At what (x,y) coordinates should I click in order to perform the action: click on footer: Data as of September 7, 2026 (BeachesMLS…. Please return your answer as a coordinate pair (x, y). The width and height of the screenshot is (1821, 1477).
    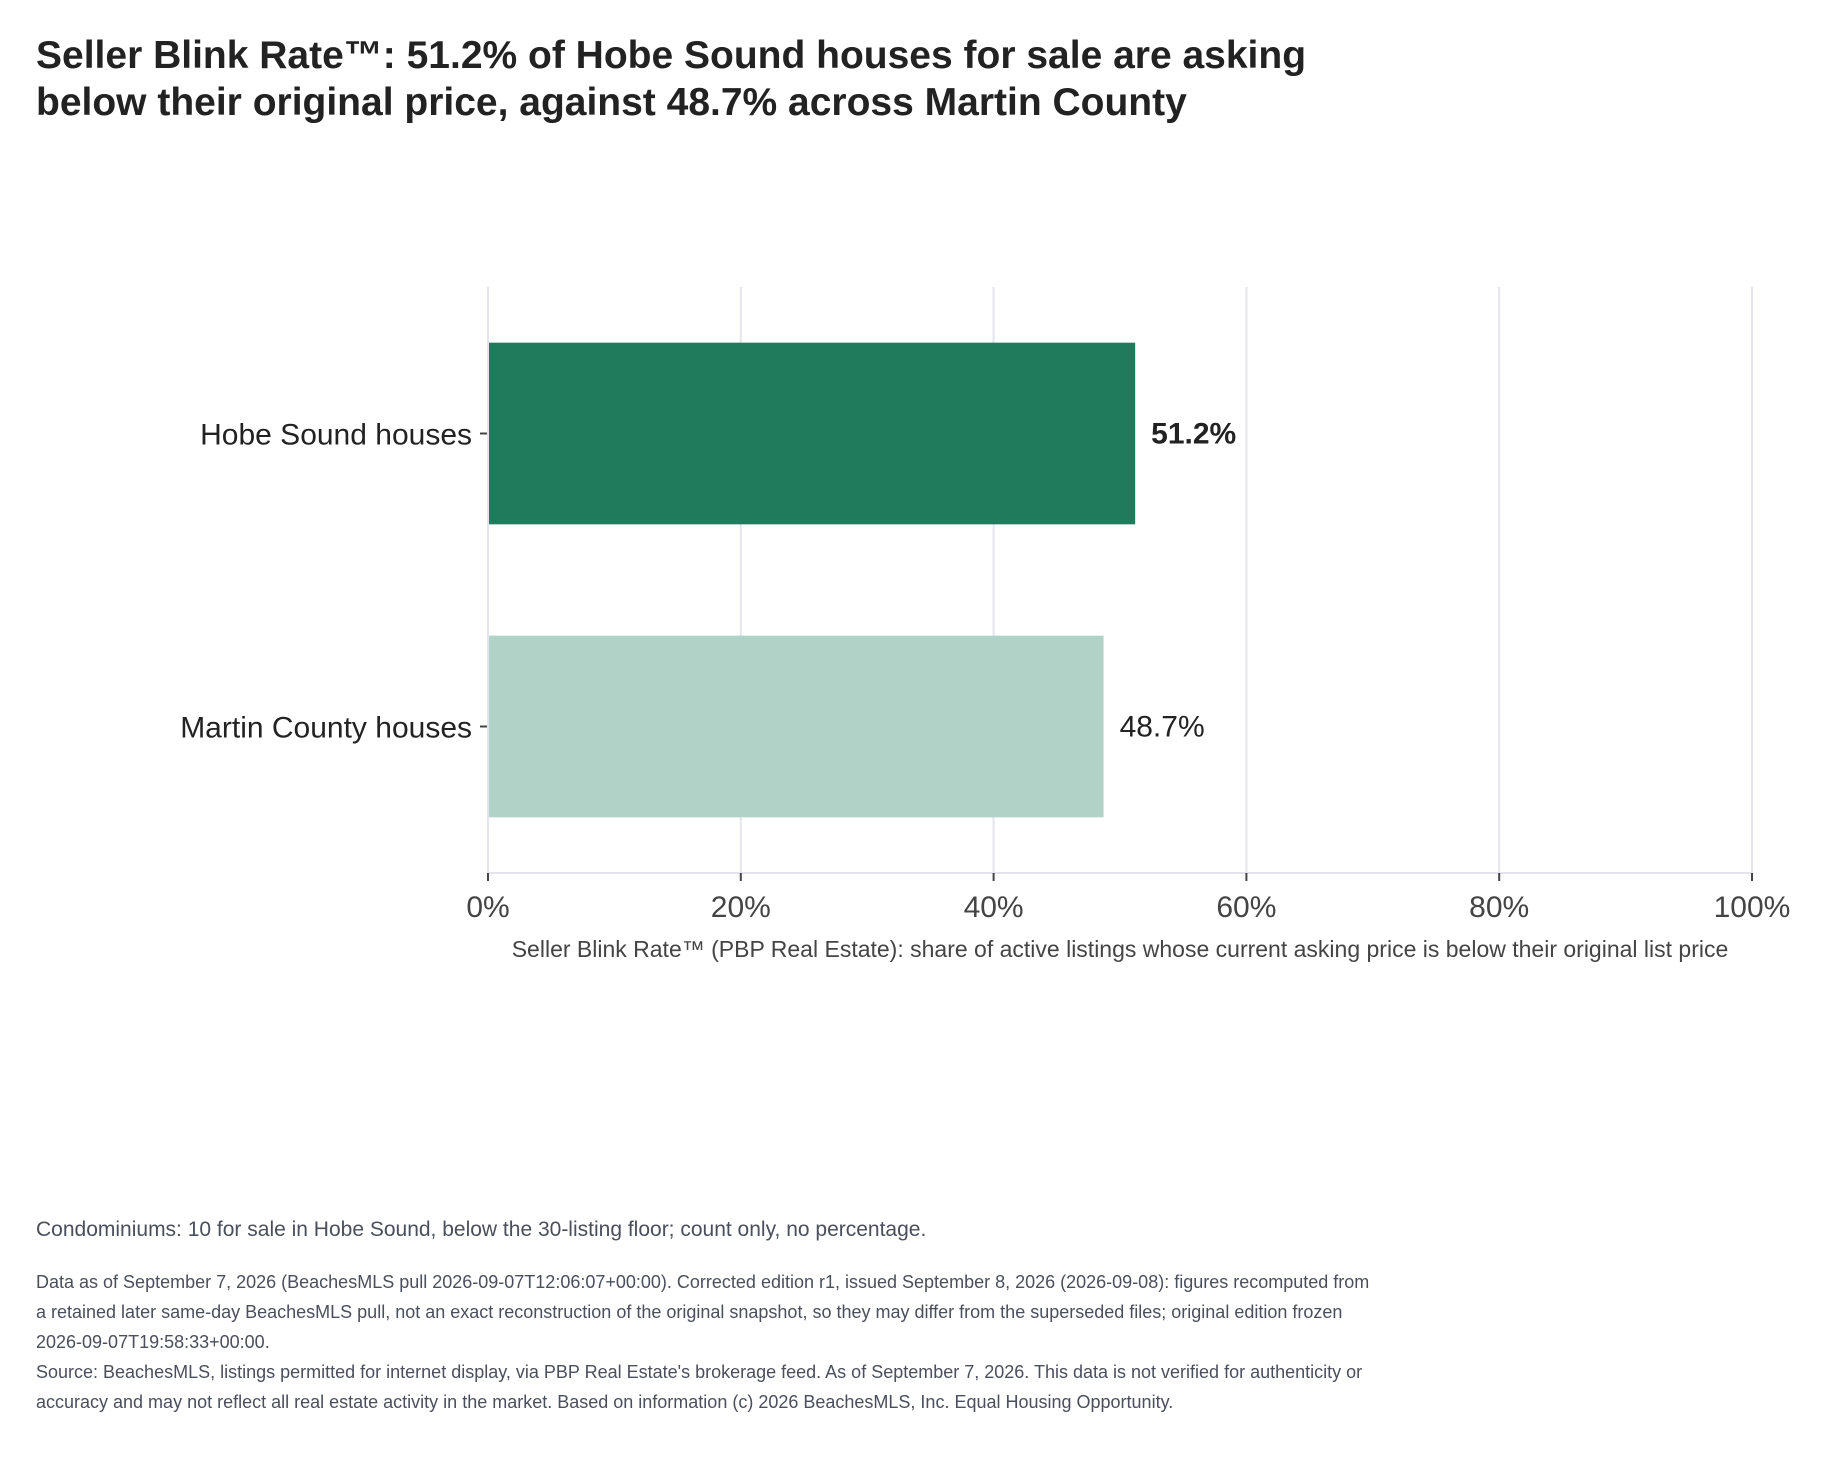
    Looking at the image, I should click on (706, 1342).